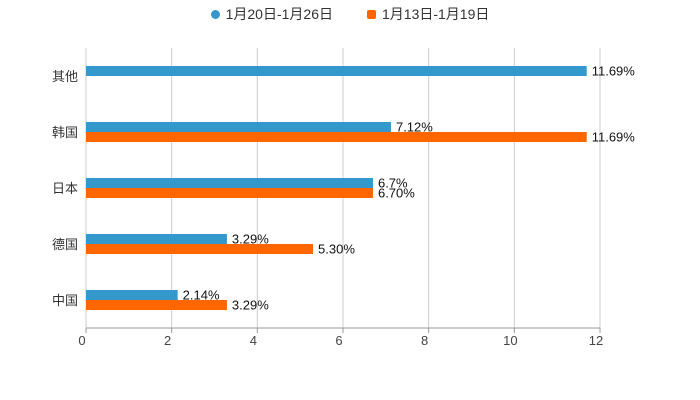 Image resolution: width=700 pixels, height=400 pixels. I want to click on value-label-s1-2: 6.7%, so click(393, 183).